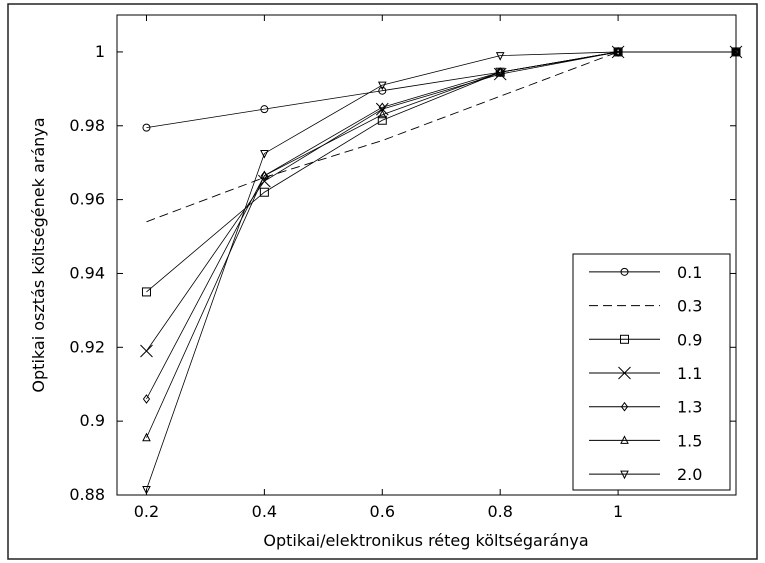  I want to click on legend-label: 2.0, so click(689, 474).